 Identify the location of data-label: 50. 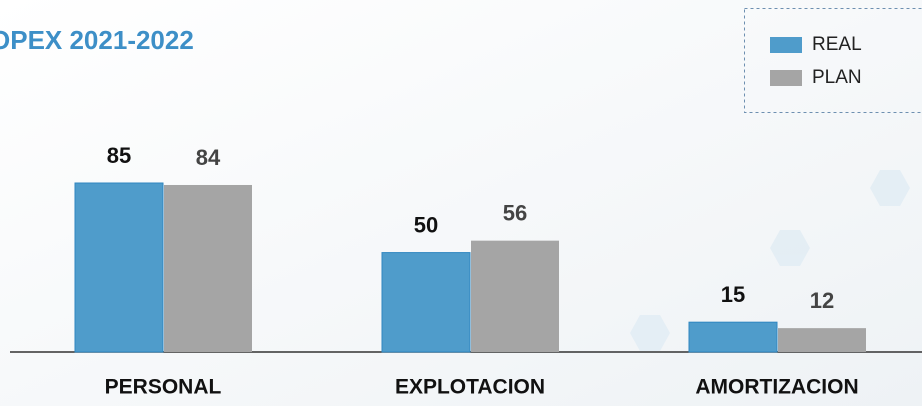
(426, 224).